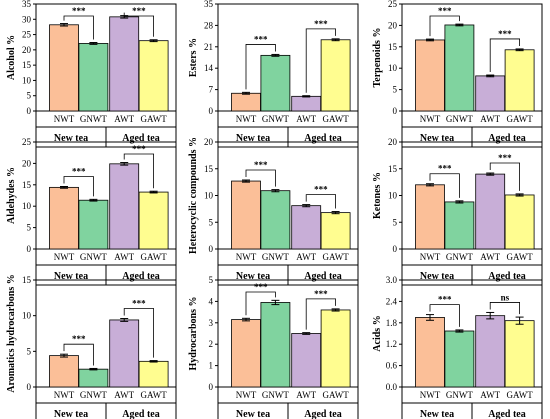 This screenshot has width=550, height=419. I want to click on y-axis-label: Terpenoids %, so click(377, 58).